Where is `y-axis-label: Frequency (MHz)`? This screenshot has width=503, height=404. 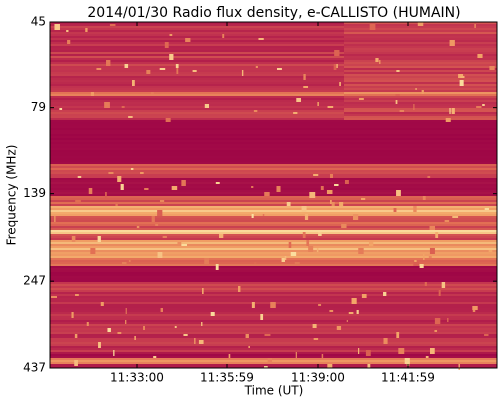
y-axis-label: Frequency (MHz) is located at coordinates (12, 195).